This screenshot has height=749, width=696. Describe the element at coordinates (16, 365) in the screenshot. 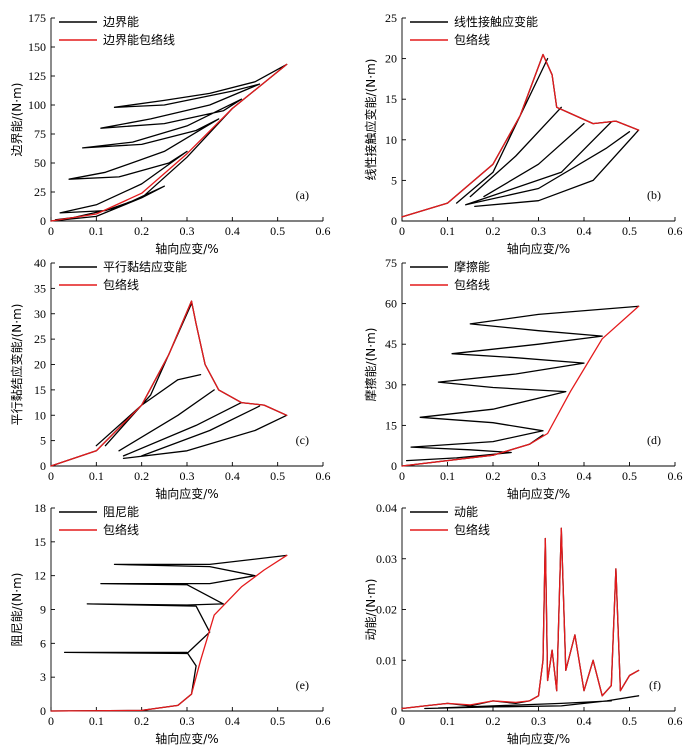

I see `y-axis-title: 平行黏结应变能/(N·m)` at that location.